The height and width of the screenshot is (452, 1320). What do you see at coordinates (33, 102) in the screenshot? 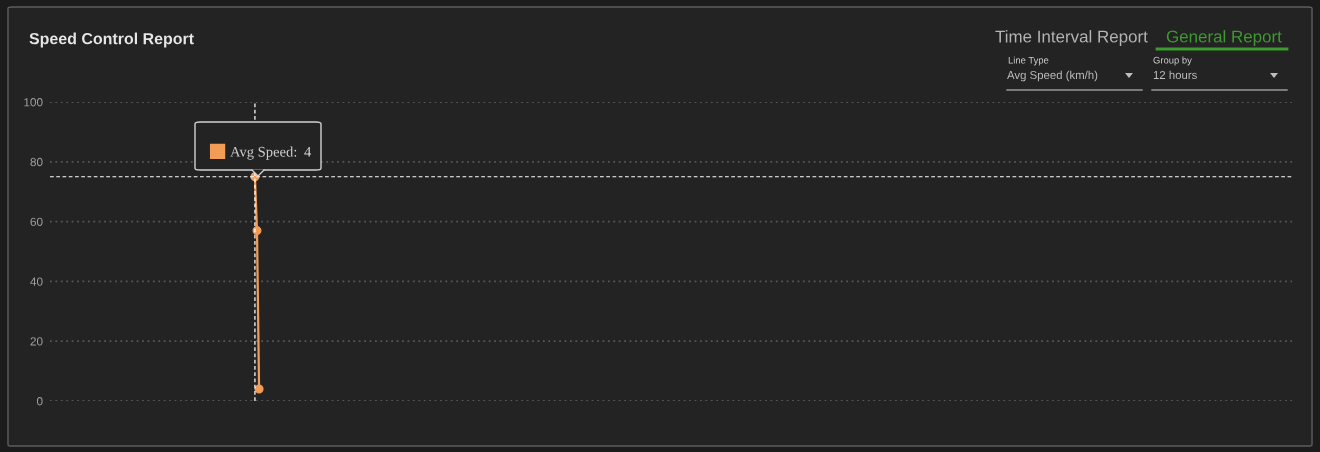
I see `y-tick-label: 100` at bounding box center [33, 102].